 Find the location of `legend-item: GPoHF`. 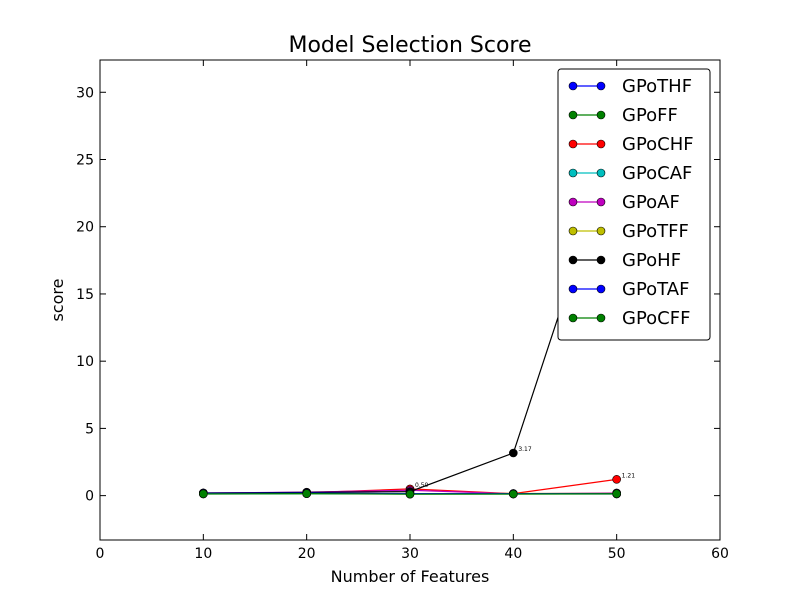

legend-item: GPoHF is located at coordinates (624, 260).